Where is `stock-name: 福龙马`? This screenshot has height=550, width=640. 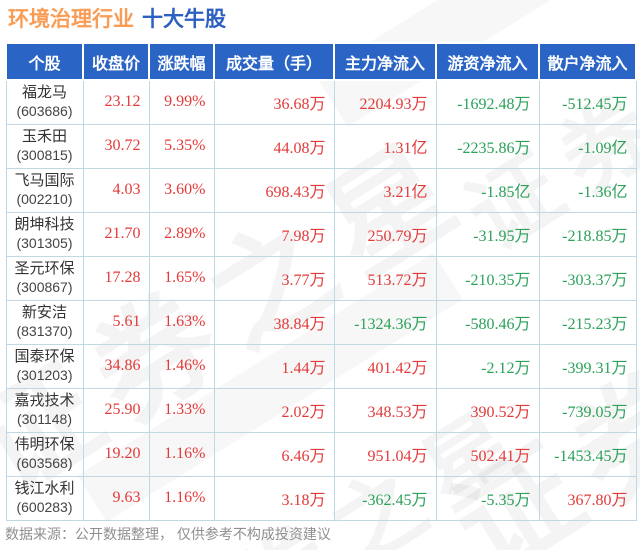 stock-name: 福龙马 is located at coordinates (44, 93).